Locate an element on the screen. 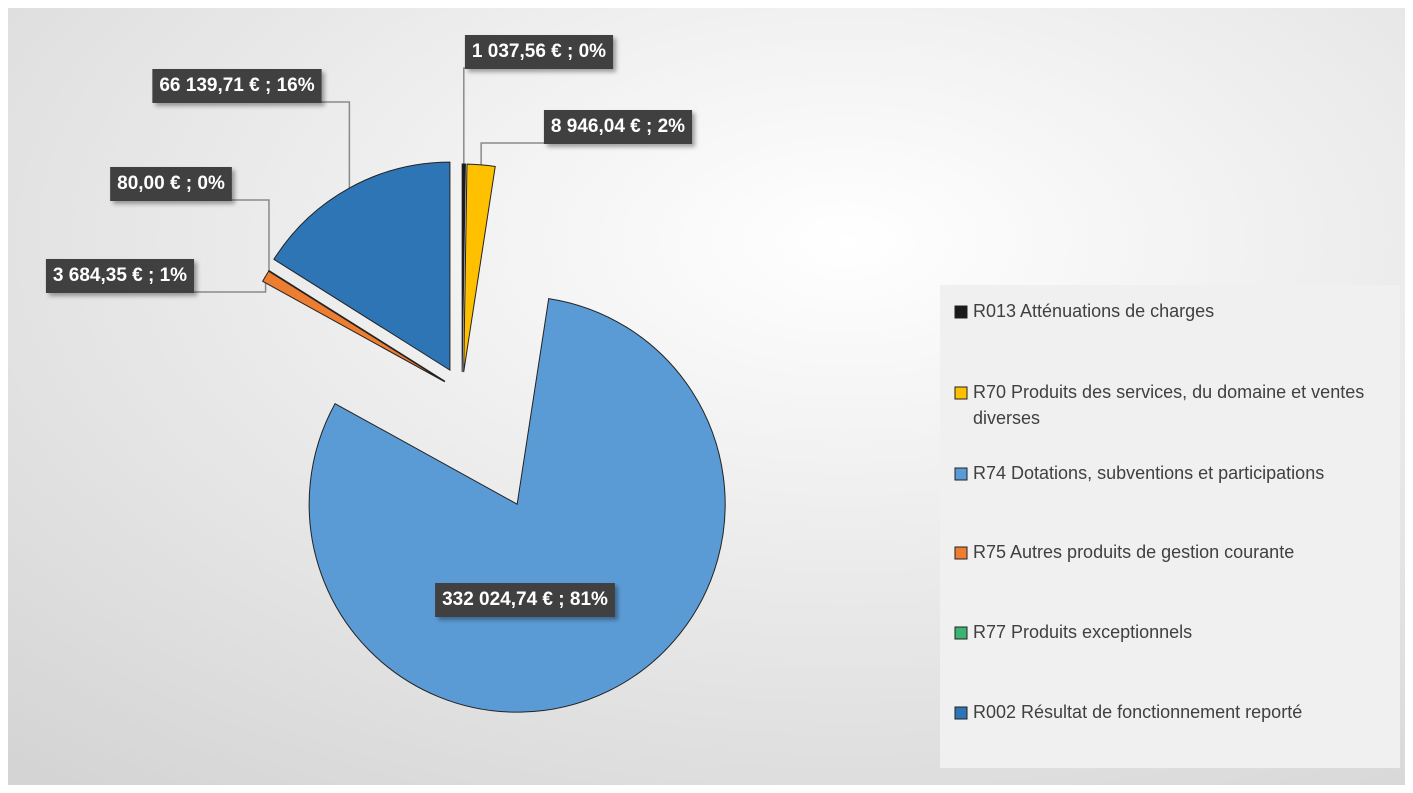 The width and height of the screenshot is (1413, 793). data-label: 1 037,56 € ; 0% is located at coordinates (539, 51).